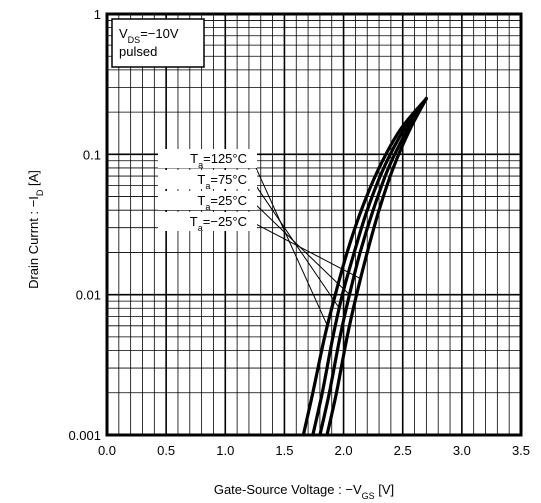 The width and height of the screenshot is (541, 503). I want to click on series-label-2: Ta=75°C, so click(222, 181).